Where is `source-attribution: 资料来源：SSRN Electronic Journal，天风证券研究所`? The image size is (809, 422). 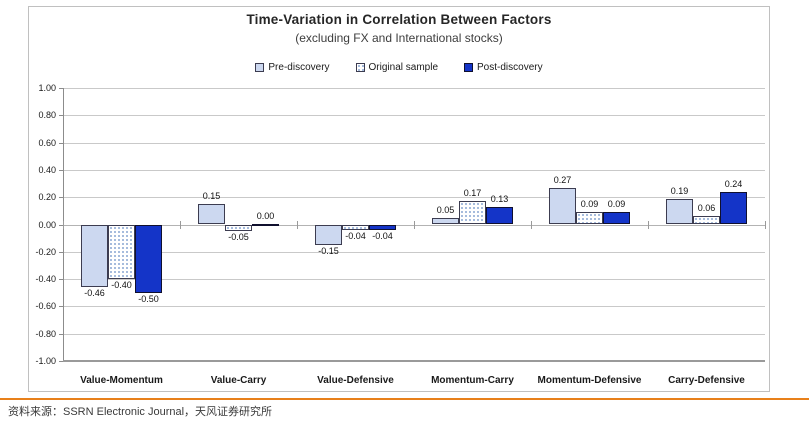 source-attribution: 资料来源：SSRN Electronic Journal，天风证券研究所 is located at coordinates (140, 412).